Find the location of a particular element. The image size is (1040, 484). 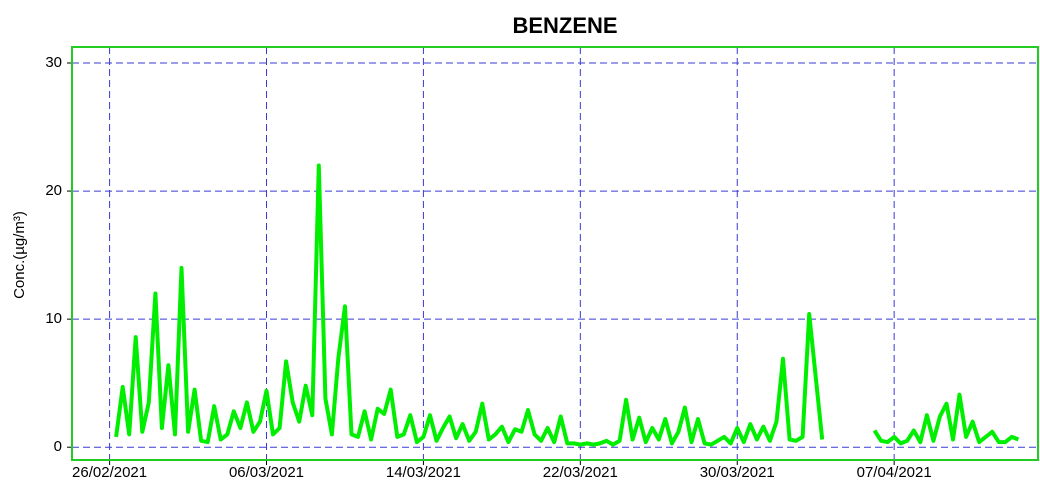

y-tick-label: 20 is located at coordinates (53, 190).